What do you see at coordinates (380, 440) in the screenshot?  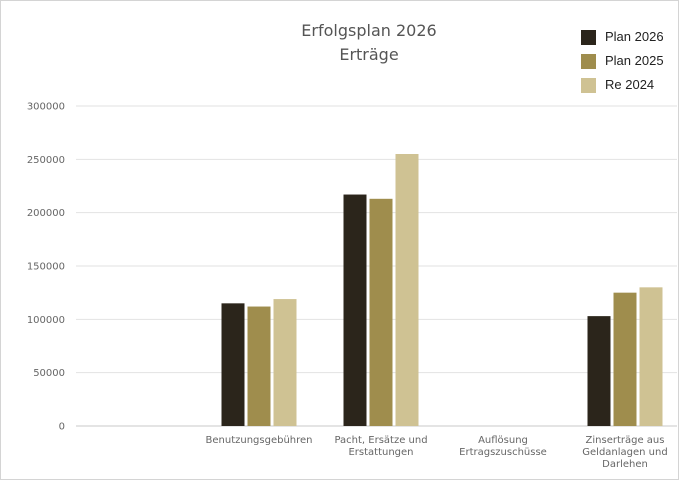 I see `x-category-label: Pacht, Ersätze und` at bounding box center [380, 440].